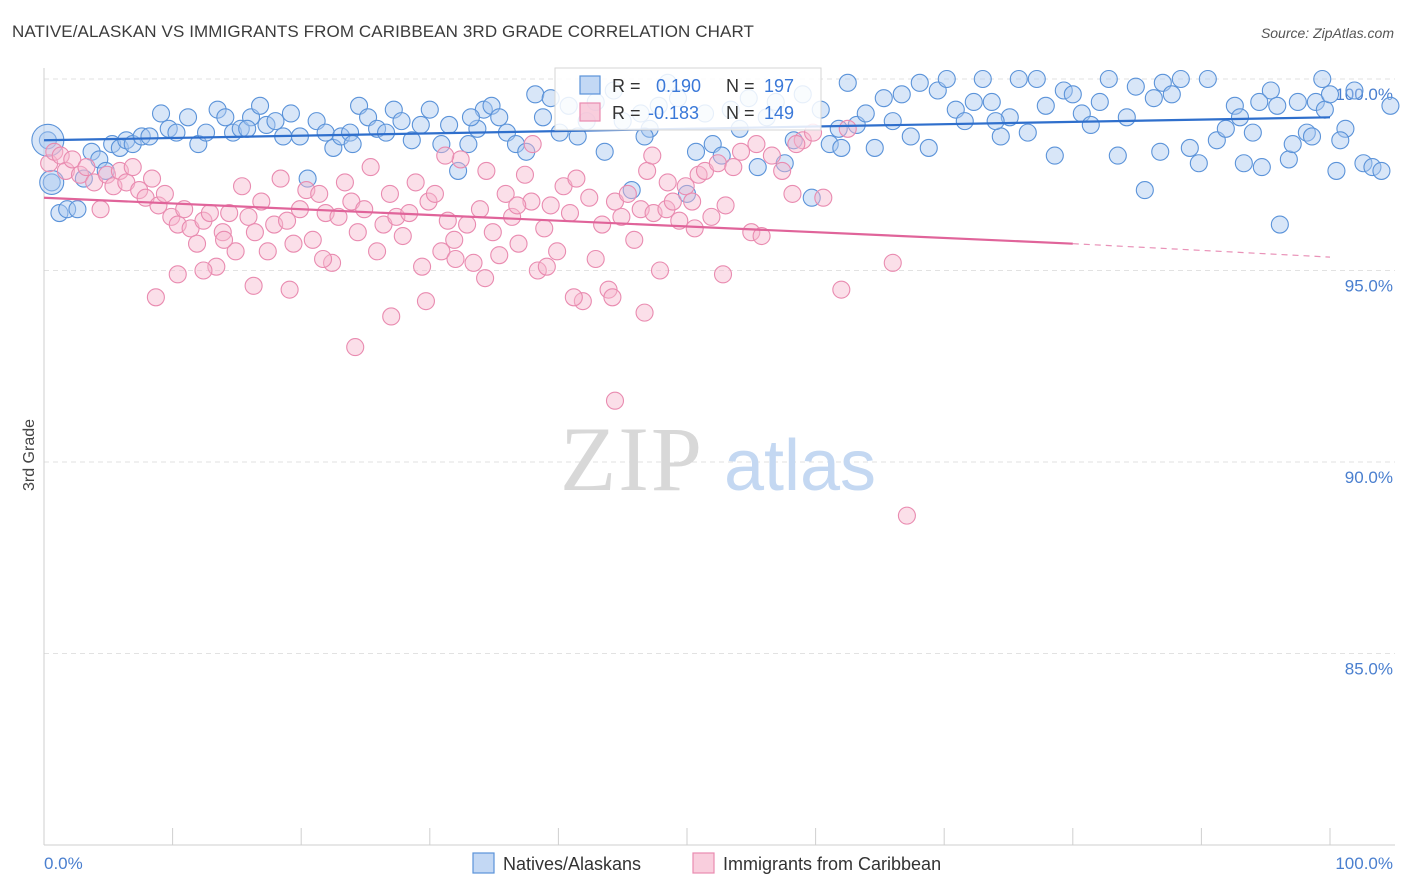 The width and height of the screenshot is (1406, 892). I want to click on stats-n-value-2: 149, so click(779, 113).